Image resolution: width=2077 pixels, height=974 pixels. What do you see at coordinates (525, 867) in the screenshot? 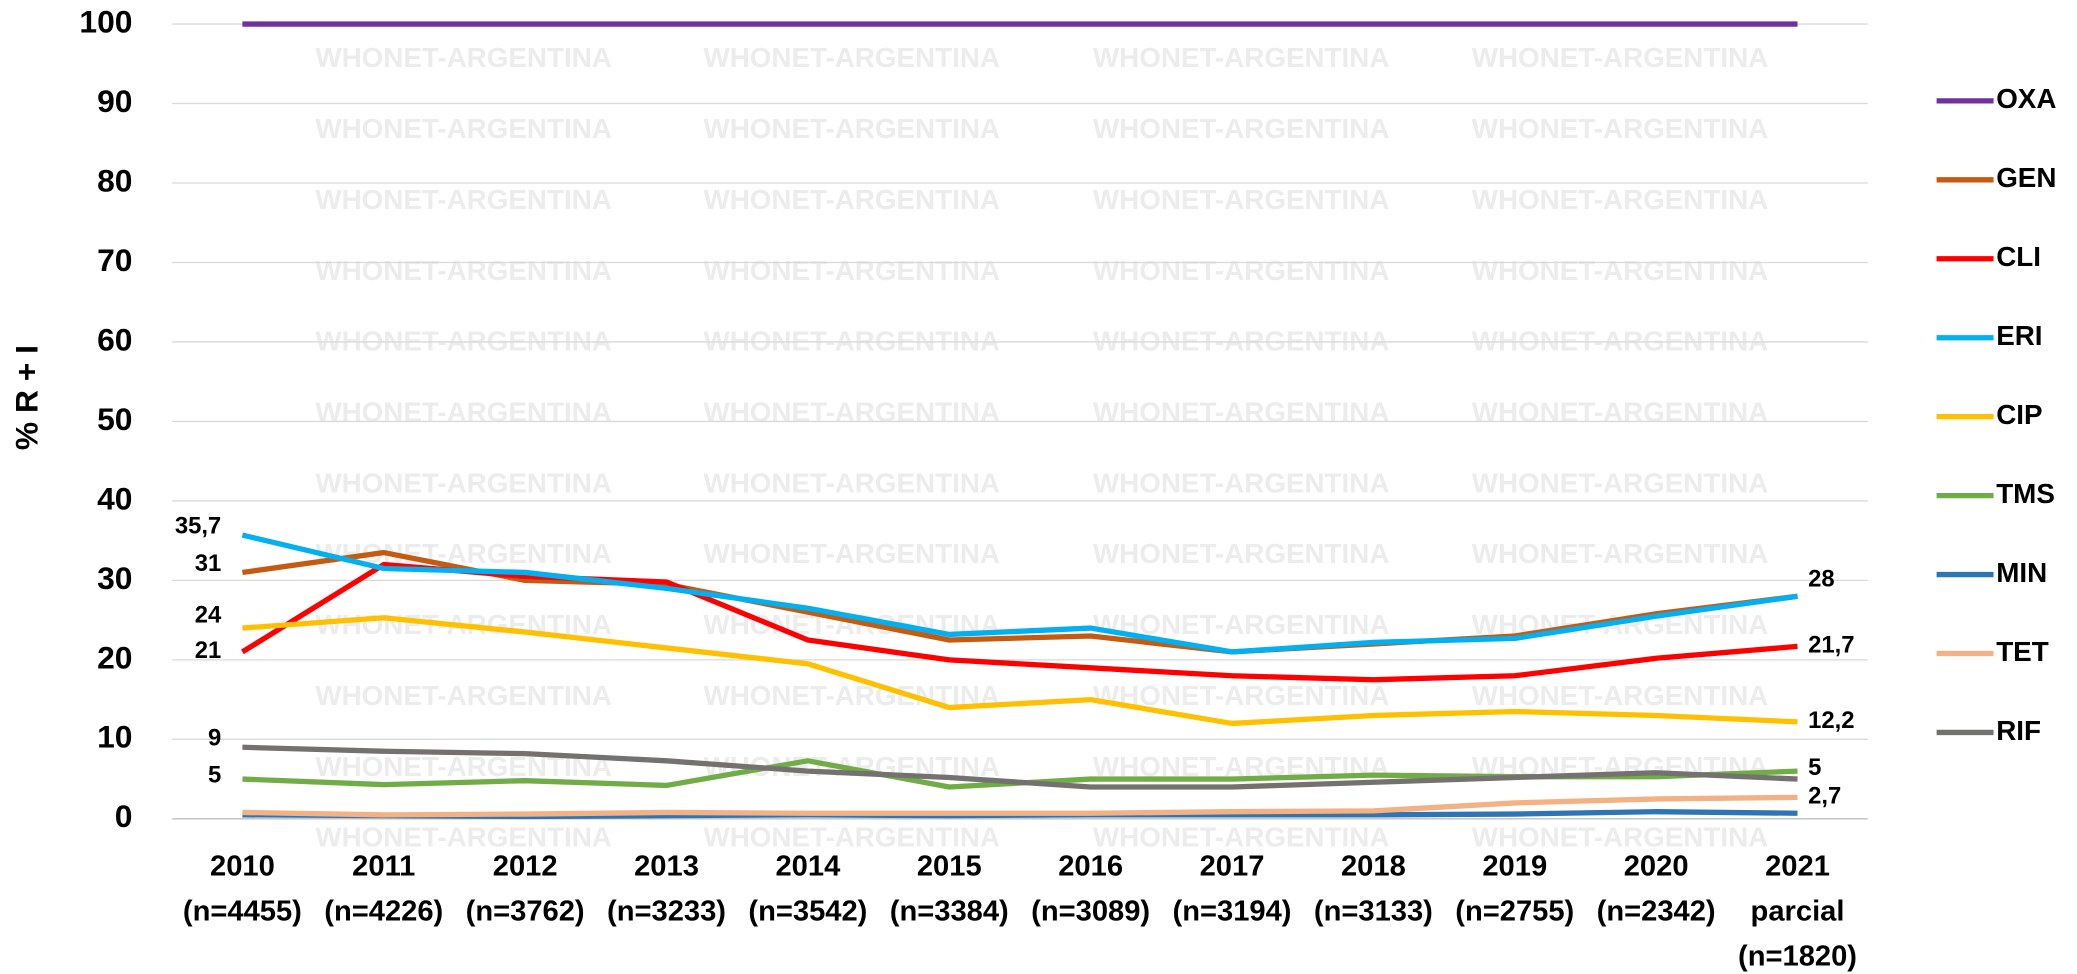
I see `x-tick-label: 2012` at bounding box center [525, 867].